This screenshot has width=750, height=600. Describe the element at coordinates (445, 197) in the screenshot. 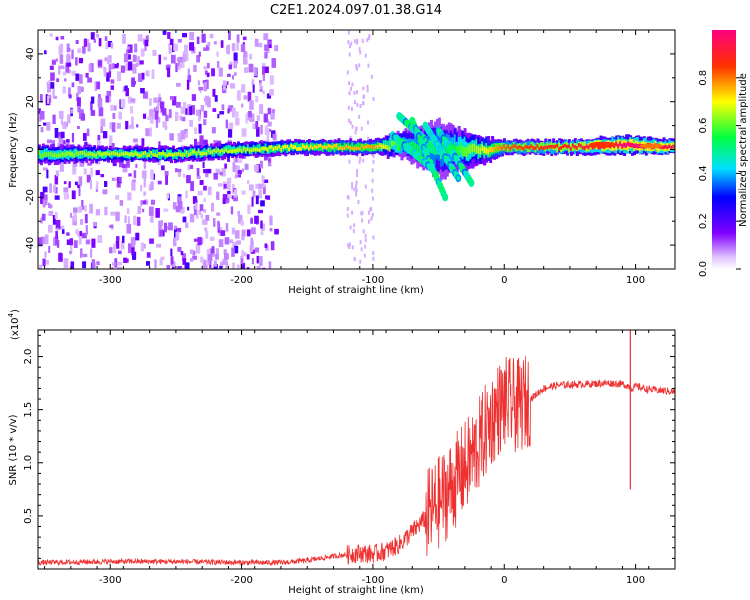

I see `signal-streak` at that location.